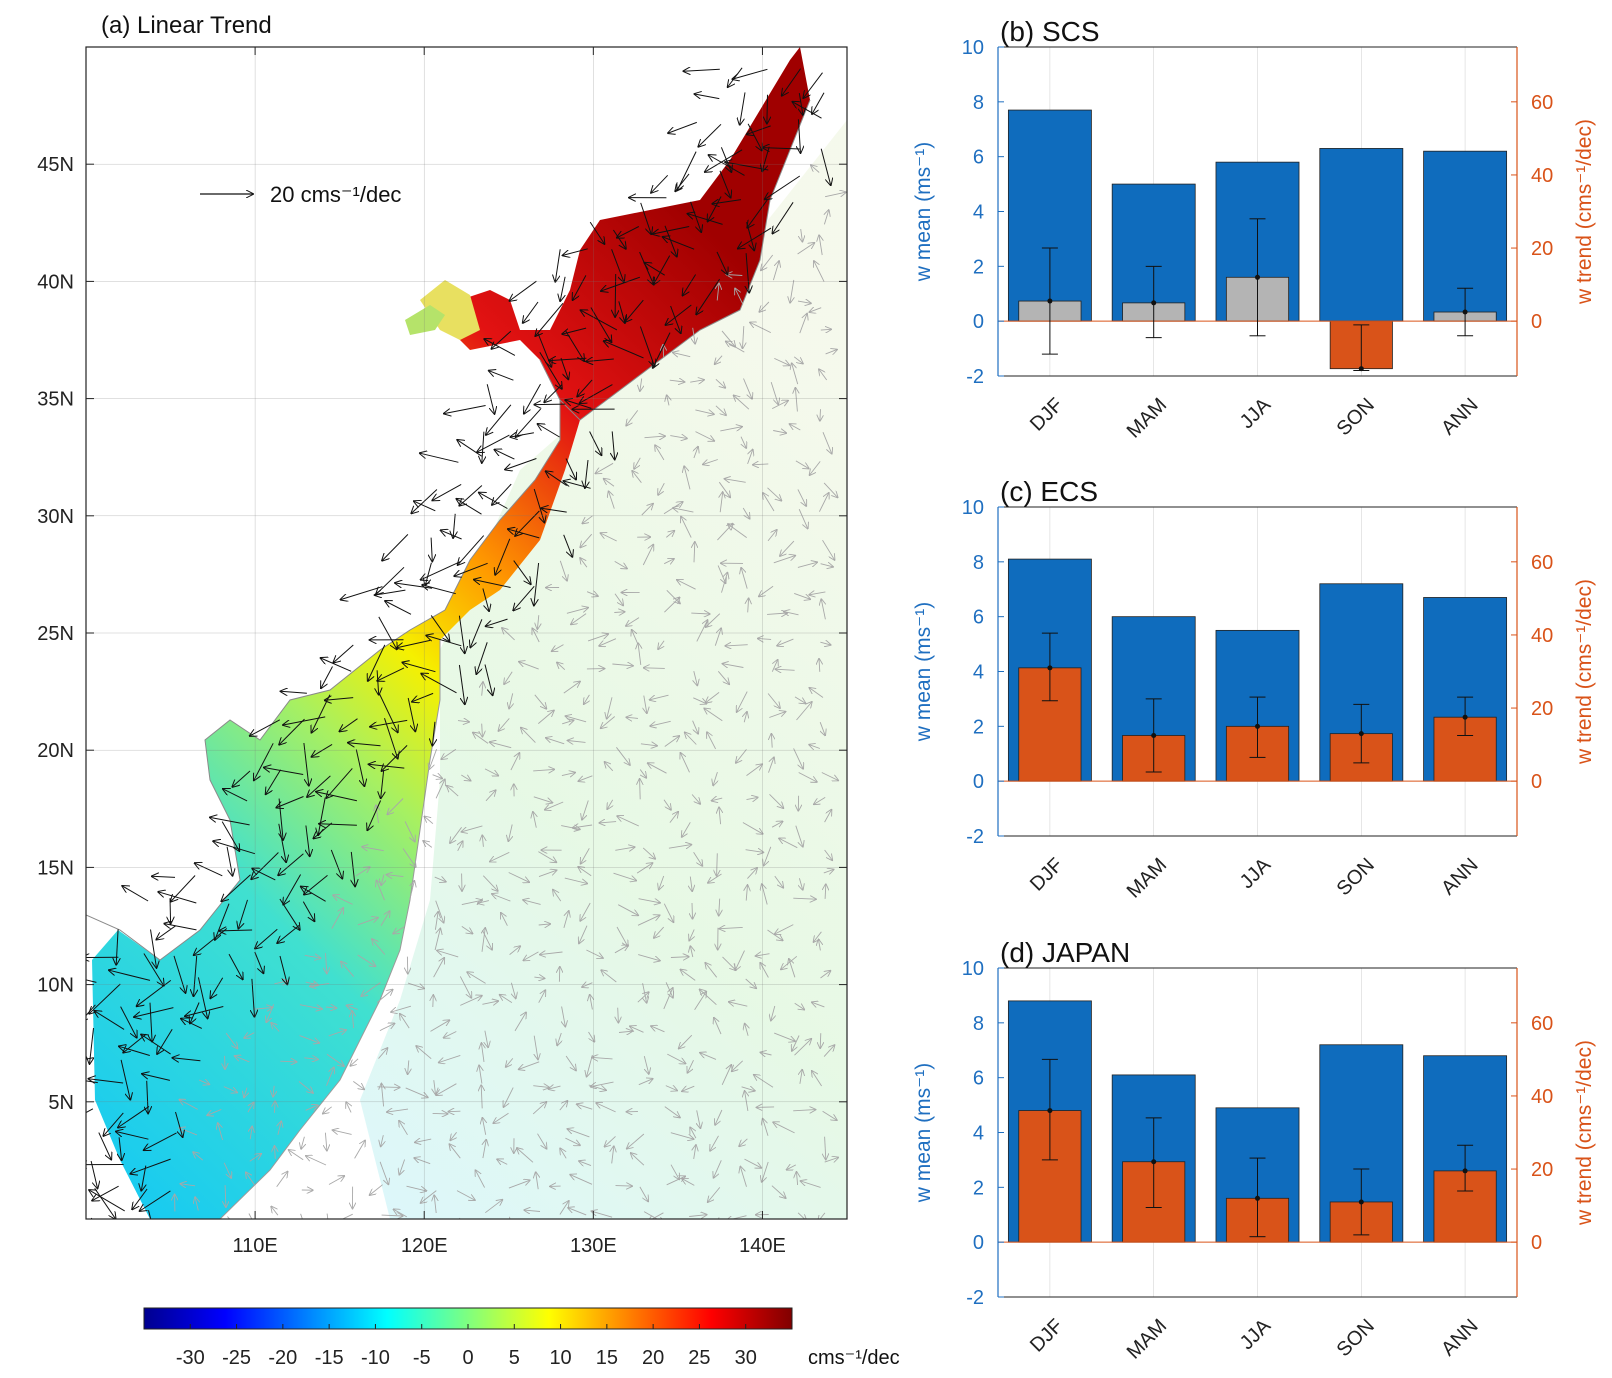 This screenshot has height=1378, width=1612. I want to click on map-ytick-label: 45N, so click(55, 165).